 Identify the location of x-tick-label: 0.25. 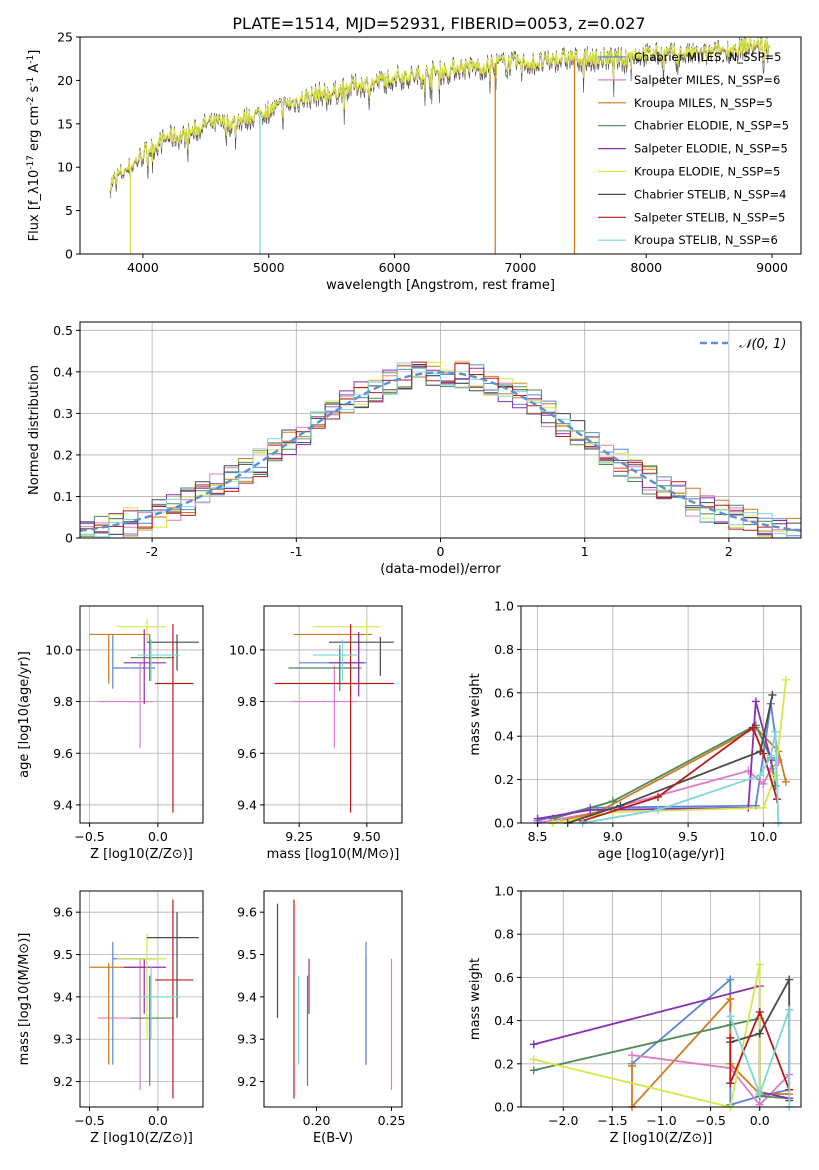
(392, 1120).